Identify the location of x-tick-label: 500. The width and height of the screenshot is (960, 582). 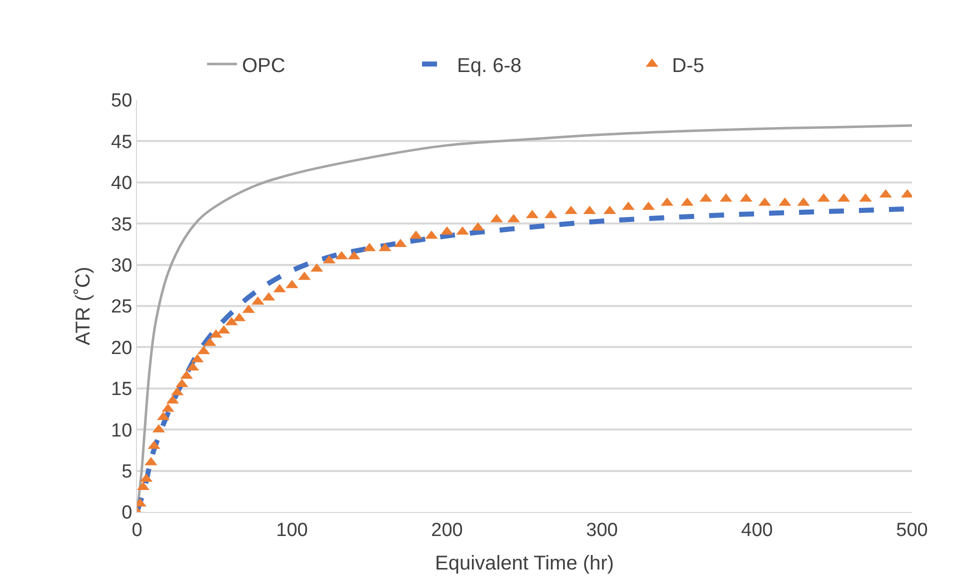
(912, 530).